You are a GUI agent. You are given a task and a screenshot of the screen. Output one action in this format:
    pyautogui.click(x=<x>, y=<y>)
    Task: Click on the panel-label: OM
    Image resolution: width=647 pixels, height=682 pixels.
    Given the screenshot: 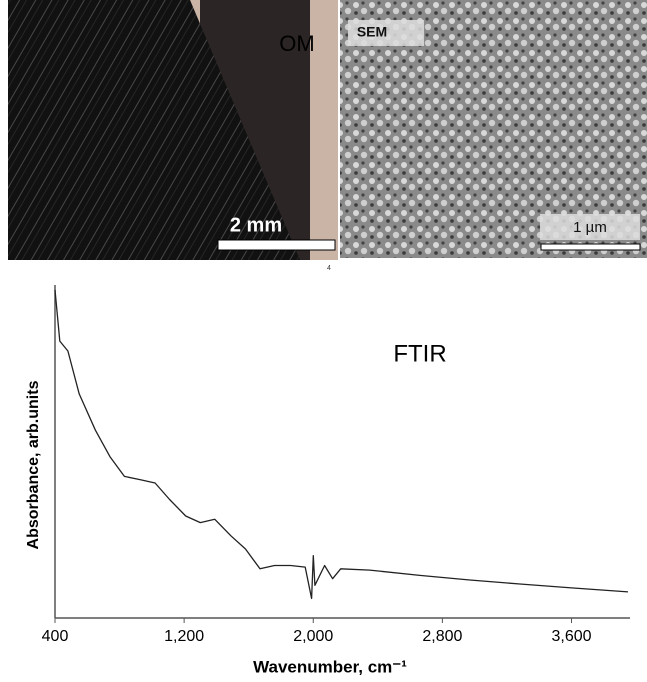 What is the action you would take?
    pyautogui.click(x=296, y=43)
    